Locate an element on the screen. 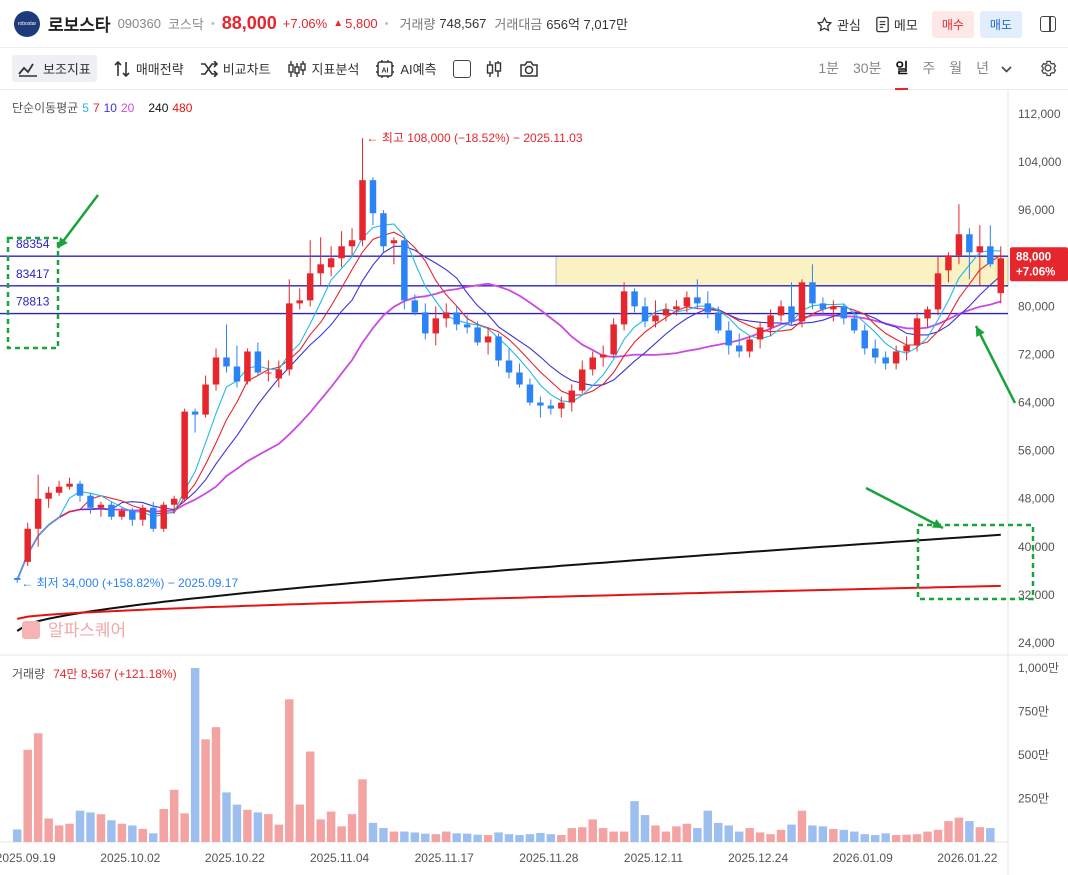 This screenshot has width=1068, height=875. up-triangle-icon: ▲ is located at coordinates (338, 23).